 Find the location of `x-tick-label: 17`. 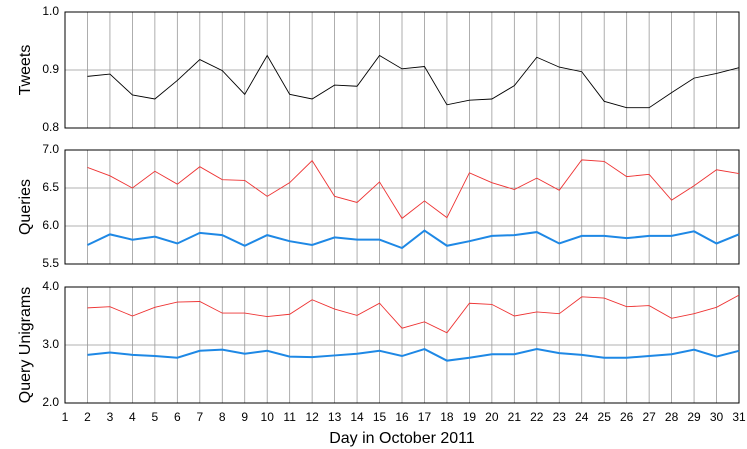

x-tick-label: 17 is located at coordinates (425, 417).